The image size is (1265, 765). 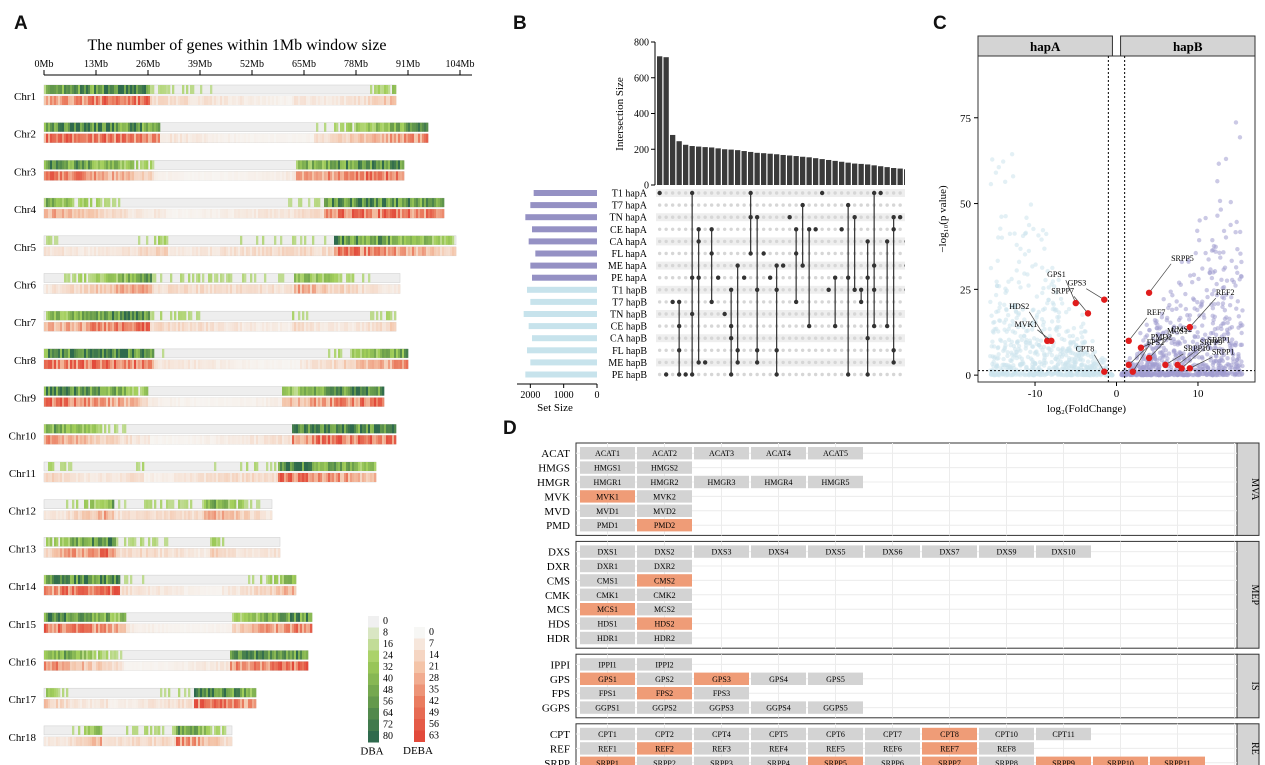 What do you see at coordinates (628, 266) in the screenshot?
I see `set-label: ME hapA` at bounding box center [628, 266].